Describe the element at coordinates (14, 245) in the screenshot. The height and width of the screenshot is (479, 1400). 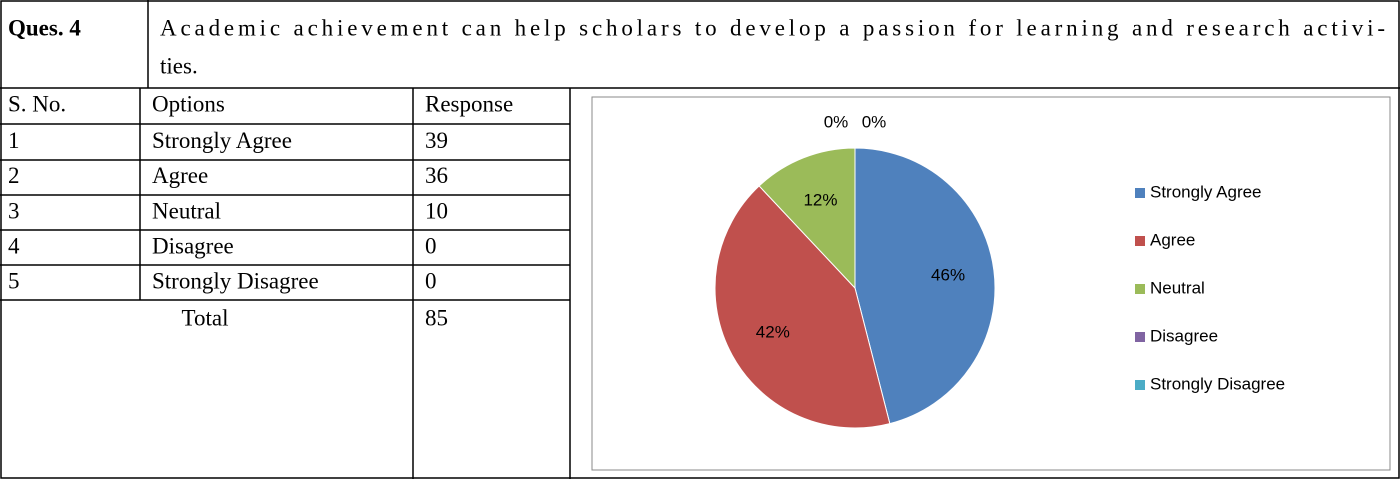
I see `table-cell: 4` at that location.